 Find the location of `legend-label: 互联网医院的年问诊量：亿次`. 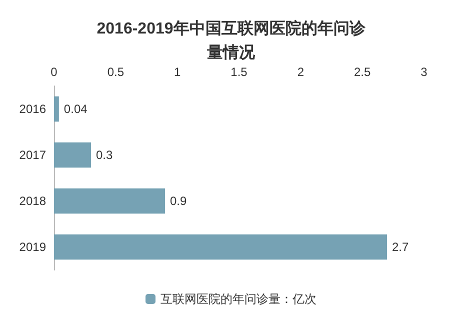

legend-label: 互联网医院的年问诊量：亿次 is located at coordinates (238, 299).